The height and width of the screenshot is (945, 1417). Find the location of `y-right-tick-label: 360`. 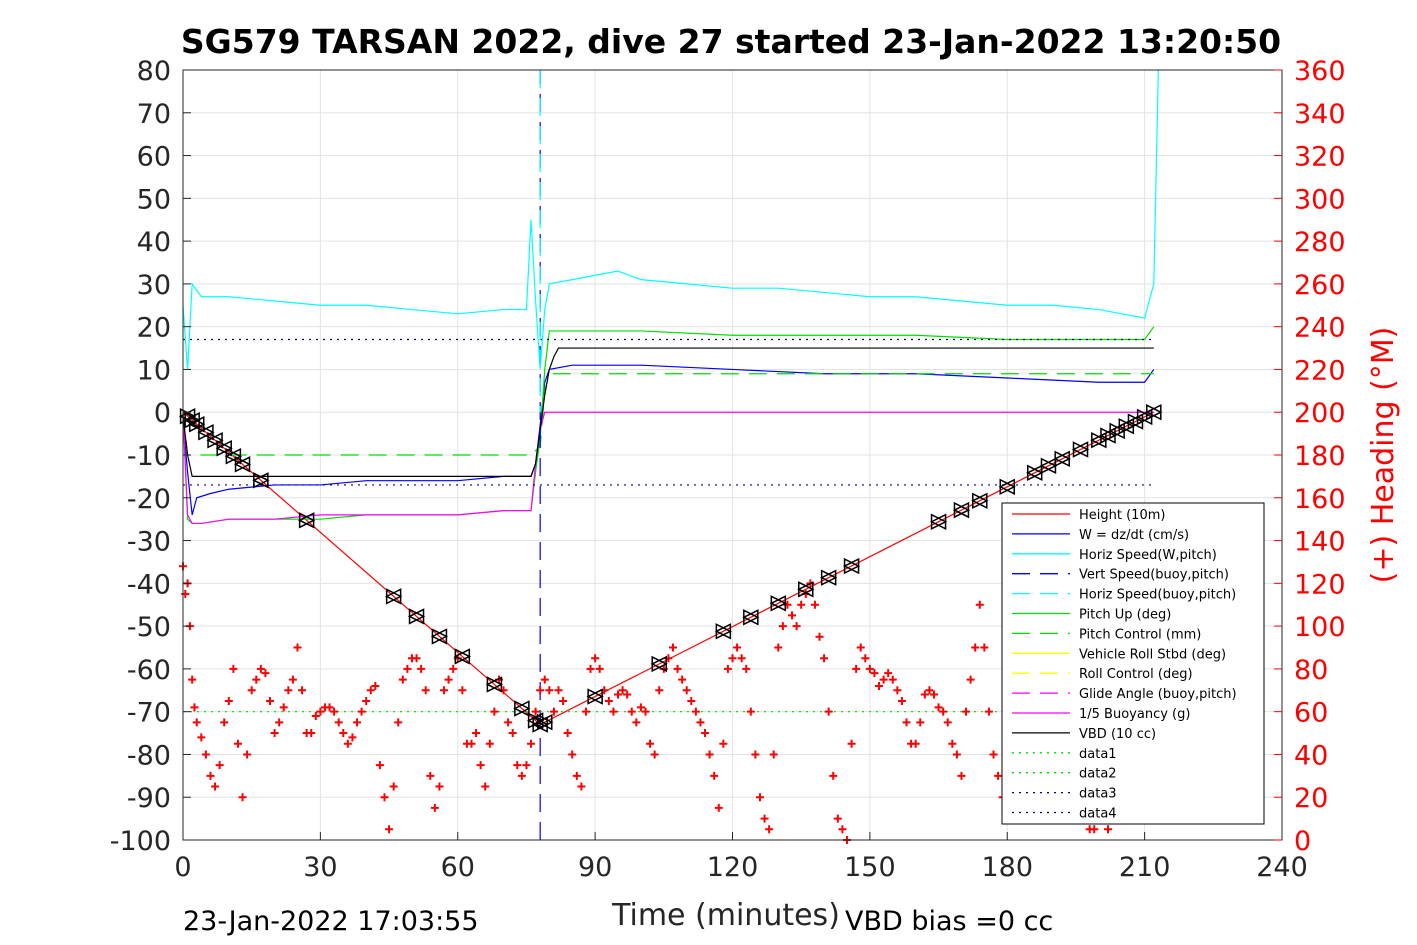

y-right-tick-label: 360 is located at coordinates (1320, 71).